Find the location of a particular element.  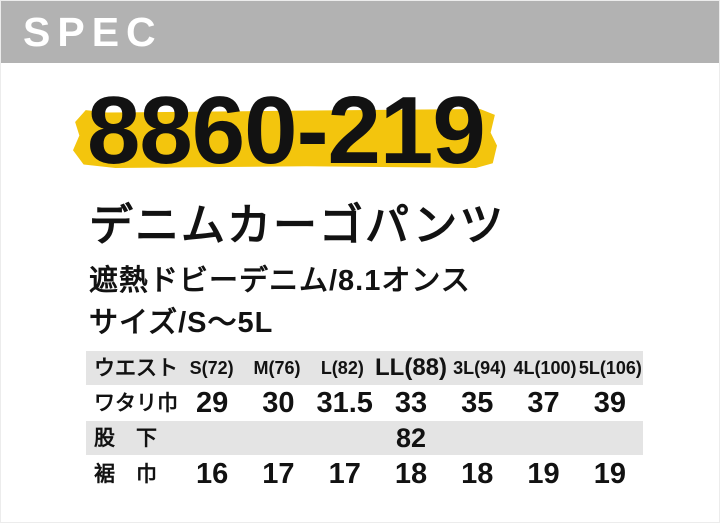

col-header-4l: 4L(100) is located at coordinates (545, 368).